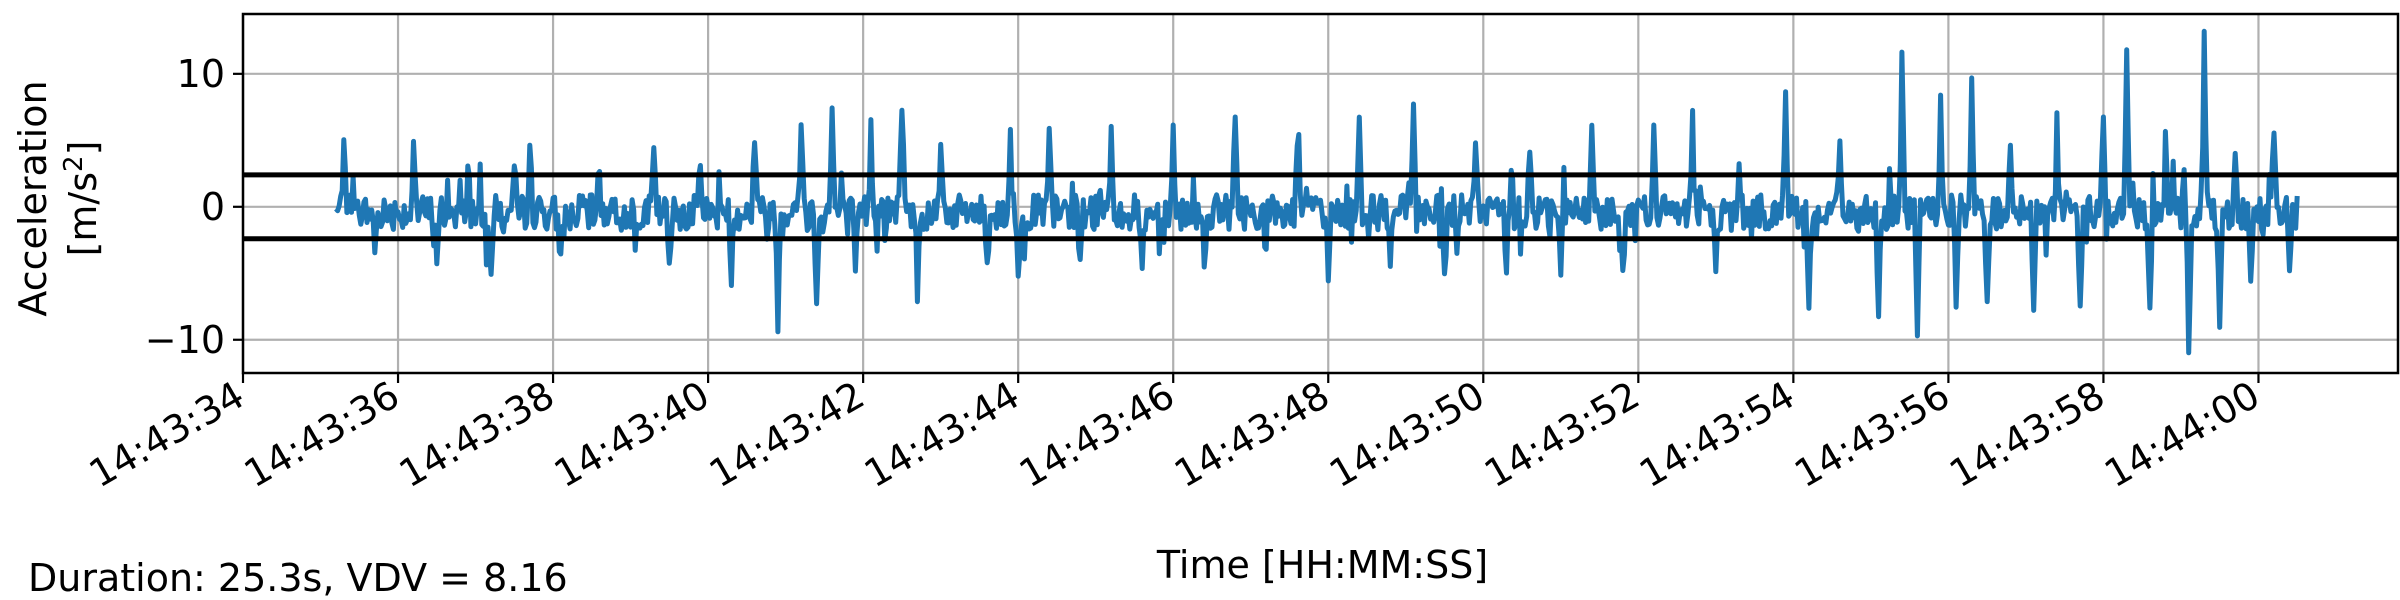 Image resolution: width=2400 pixels, height=600 pixels. I want to click on y-unit-close: ], so click(83, 148).